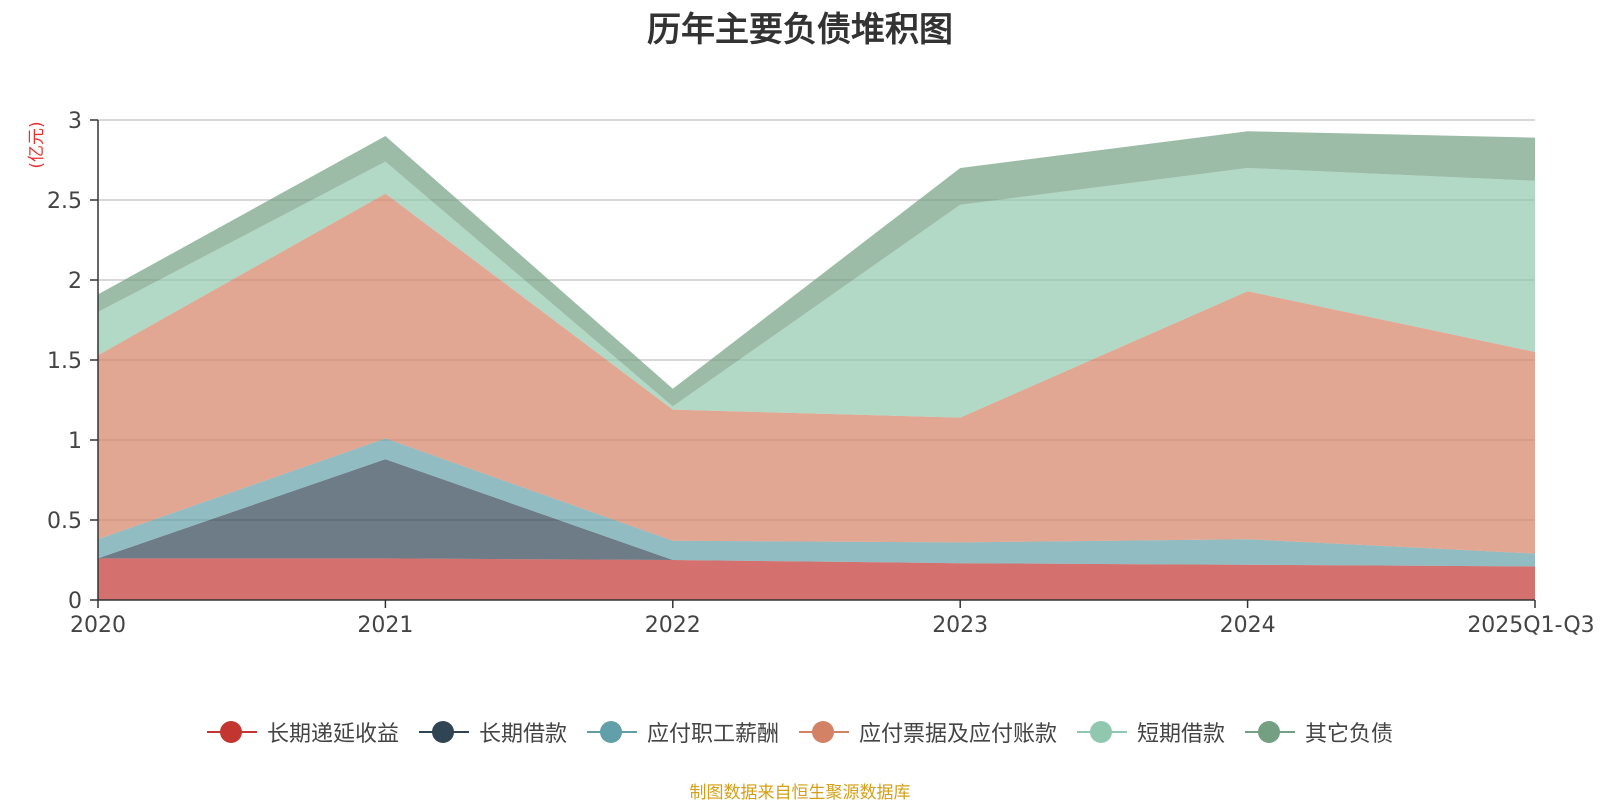 The width and height of the screenshot is (1600, 803). I want to click on x-tick-label: 2024, so click(1248, 625).